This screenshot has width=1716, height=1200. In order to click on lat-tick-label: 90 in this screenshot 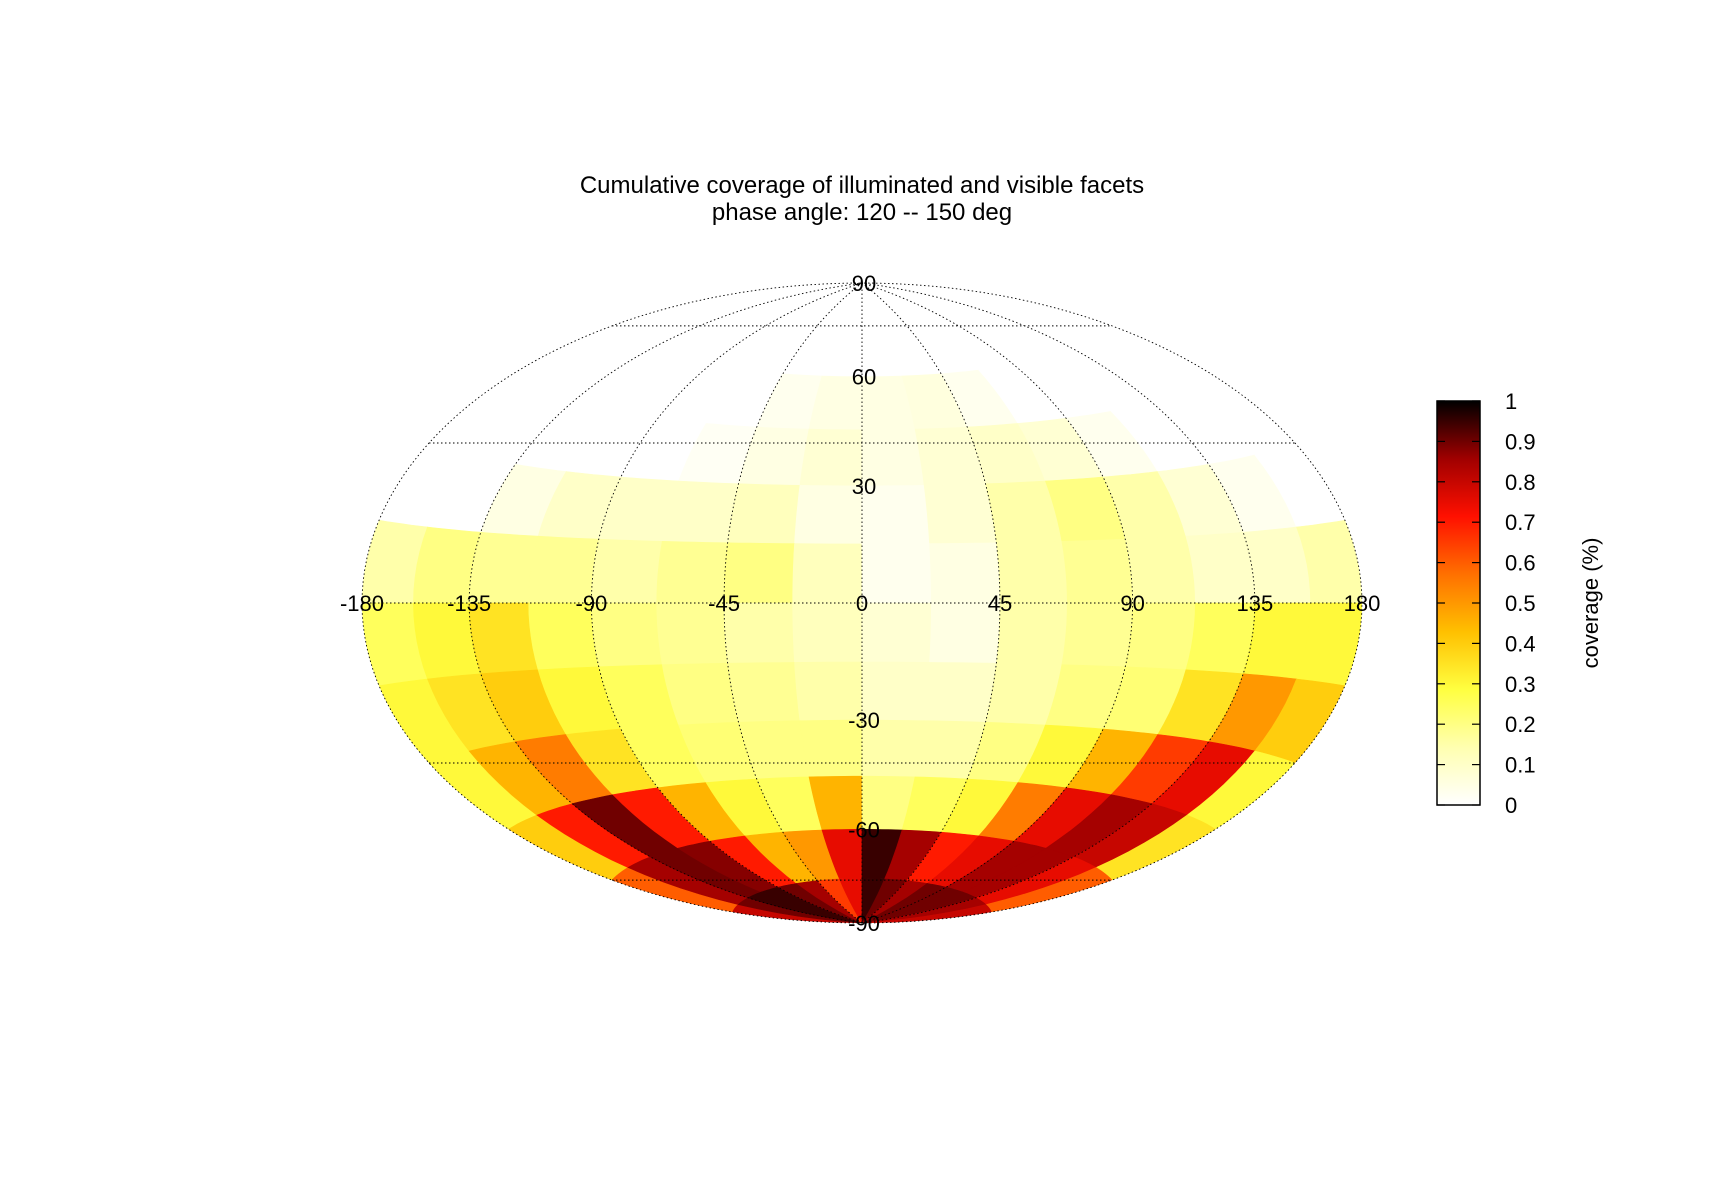, I will do `click(864, 283)`.